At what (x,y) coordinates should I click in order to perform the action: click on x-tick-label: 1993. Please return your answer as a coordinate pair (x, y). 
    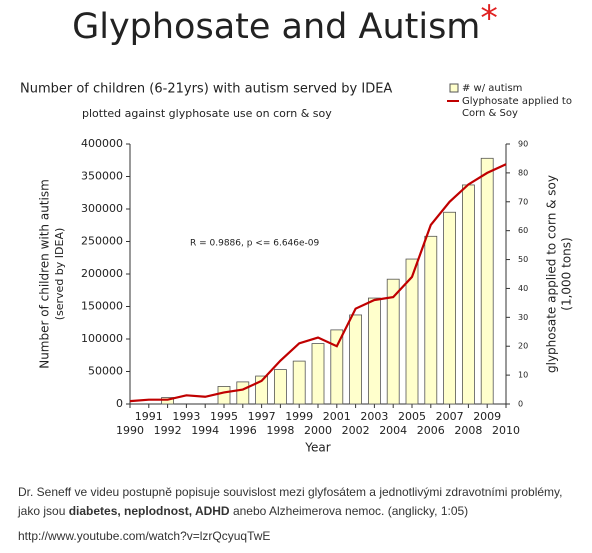
    Looking at the image, I should click on (186, 416).